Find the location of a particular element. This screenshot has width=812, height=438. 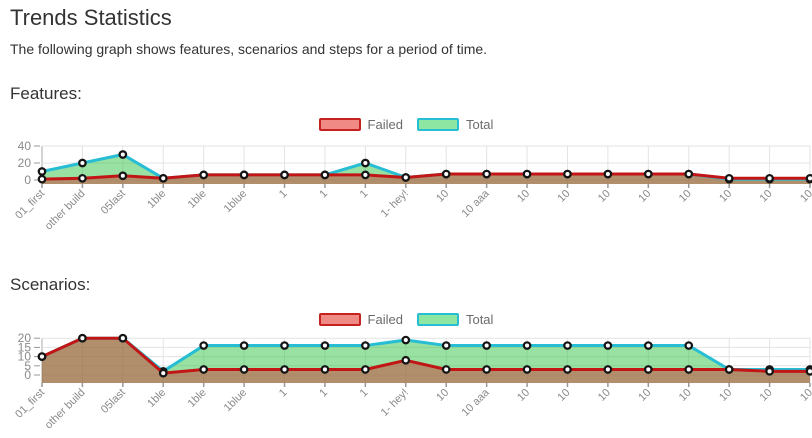

features-heading: Features: is located at coordinates (46, 93).